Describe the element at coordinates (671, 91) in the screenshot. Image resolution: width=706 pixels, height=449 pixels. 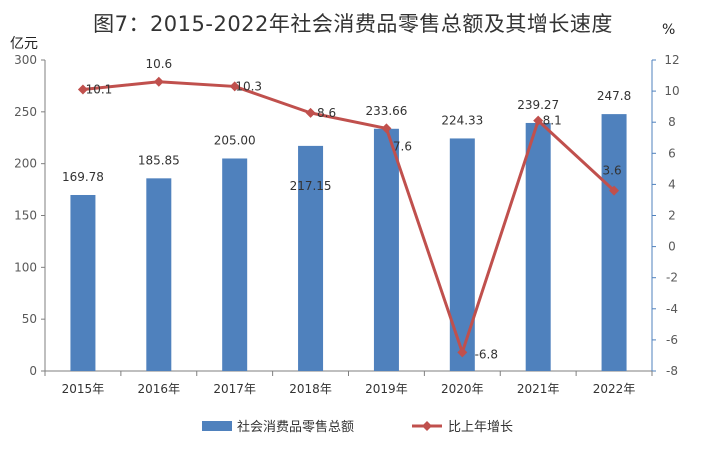
I see `right-tick-label: 10` at that location.